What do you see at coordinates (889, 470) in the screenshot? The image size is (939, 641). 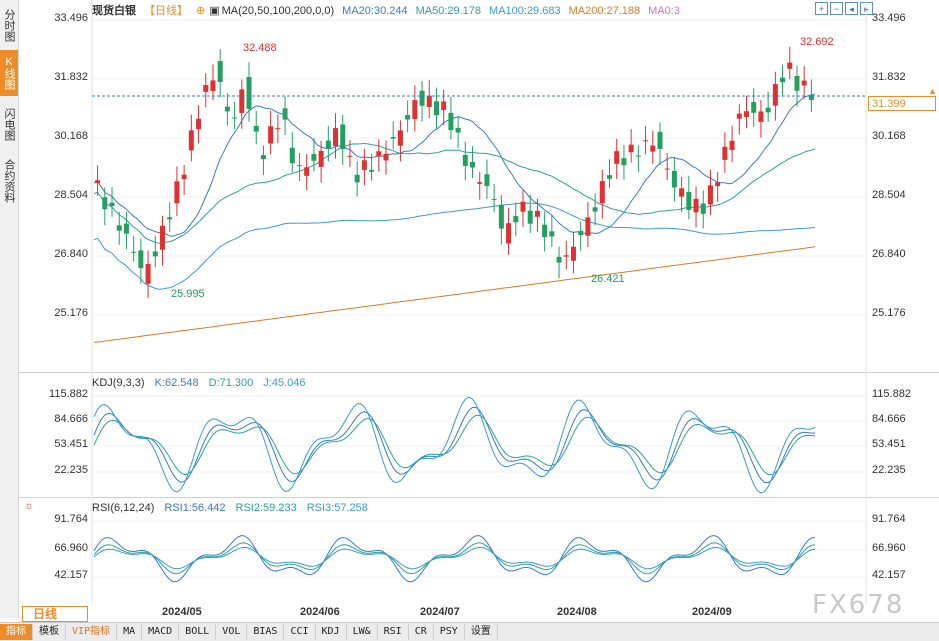 I see `kdj-axis-right-label: 22.235` at bounding box center [889, 470].